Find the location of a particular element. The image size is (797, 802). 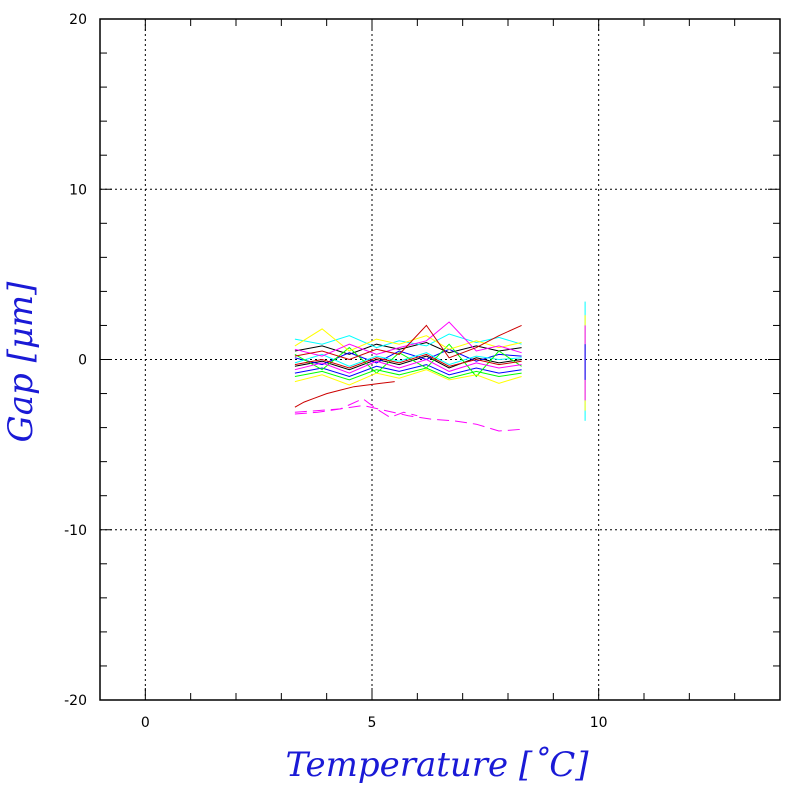

y-tick-label: 10 is located at coordinates (78, 190).